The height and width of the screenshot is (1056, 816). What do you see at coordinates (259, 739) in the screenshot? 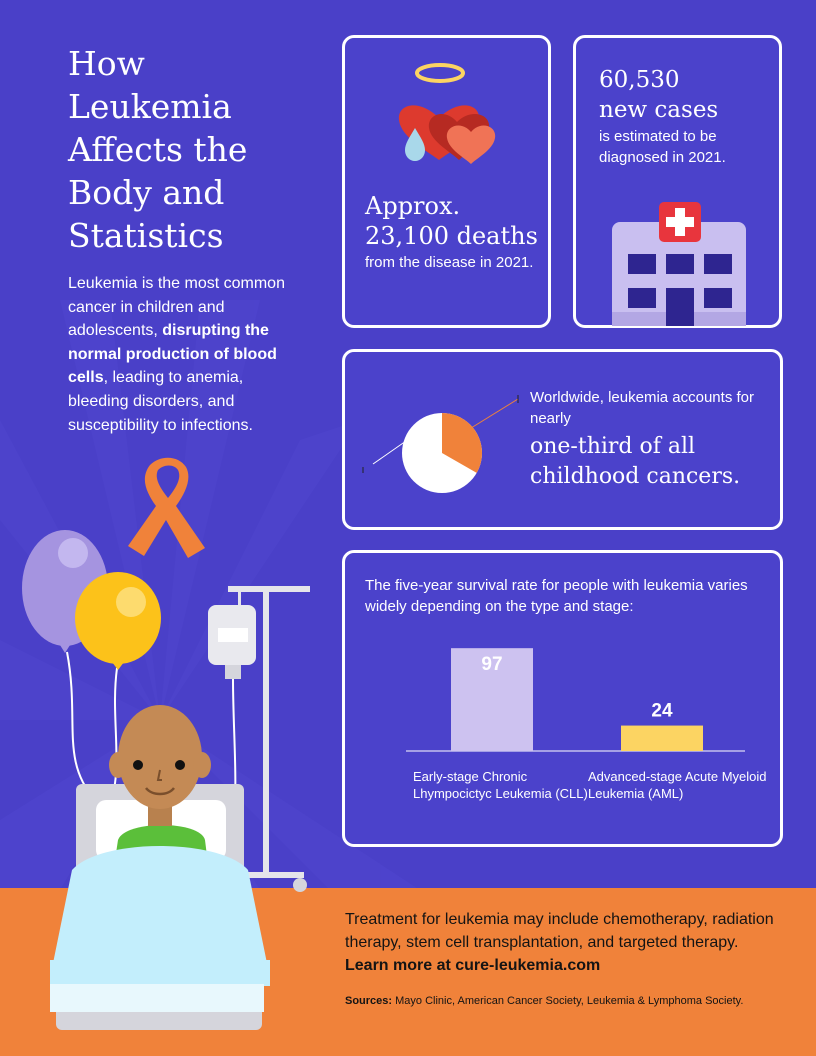
I see `iv-drip-icon` at bounding box center [259, 739].